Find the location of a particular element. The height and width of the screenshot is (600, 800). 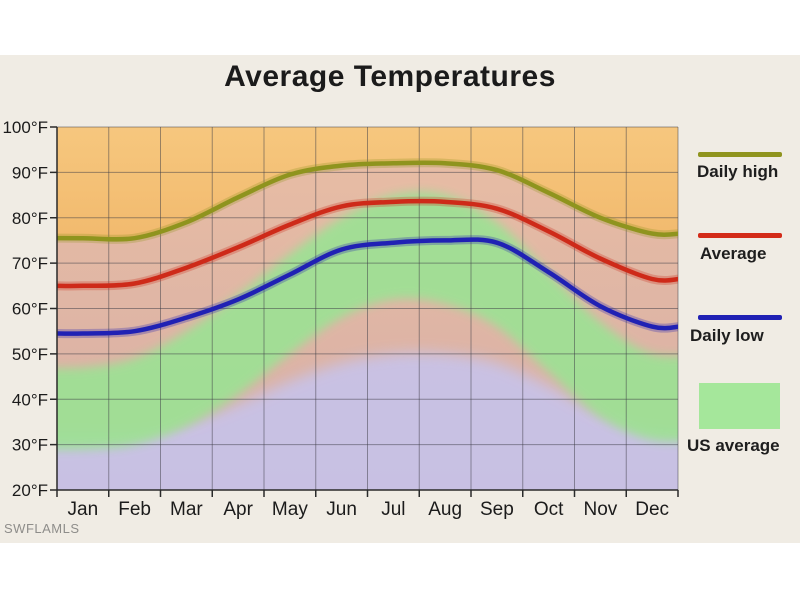

x-axis-month-label: Nov is located at coordinates (600, 509).